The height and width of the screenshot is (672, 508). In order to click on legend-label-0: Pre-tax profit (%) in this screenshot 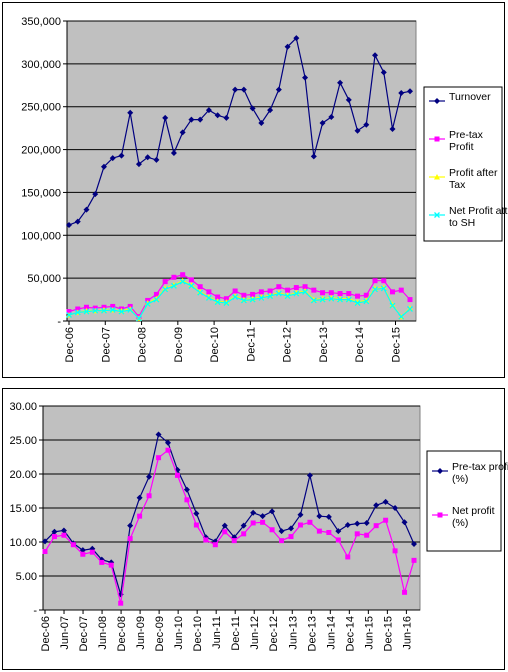, I will do `click(480, 473)`.